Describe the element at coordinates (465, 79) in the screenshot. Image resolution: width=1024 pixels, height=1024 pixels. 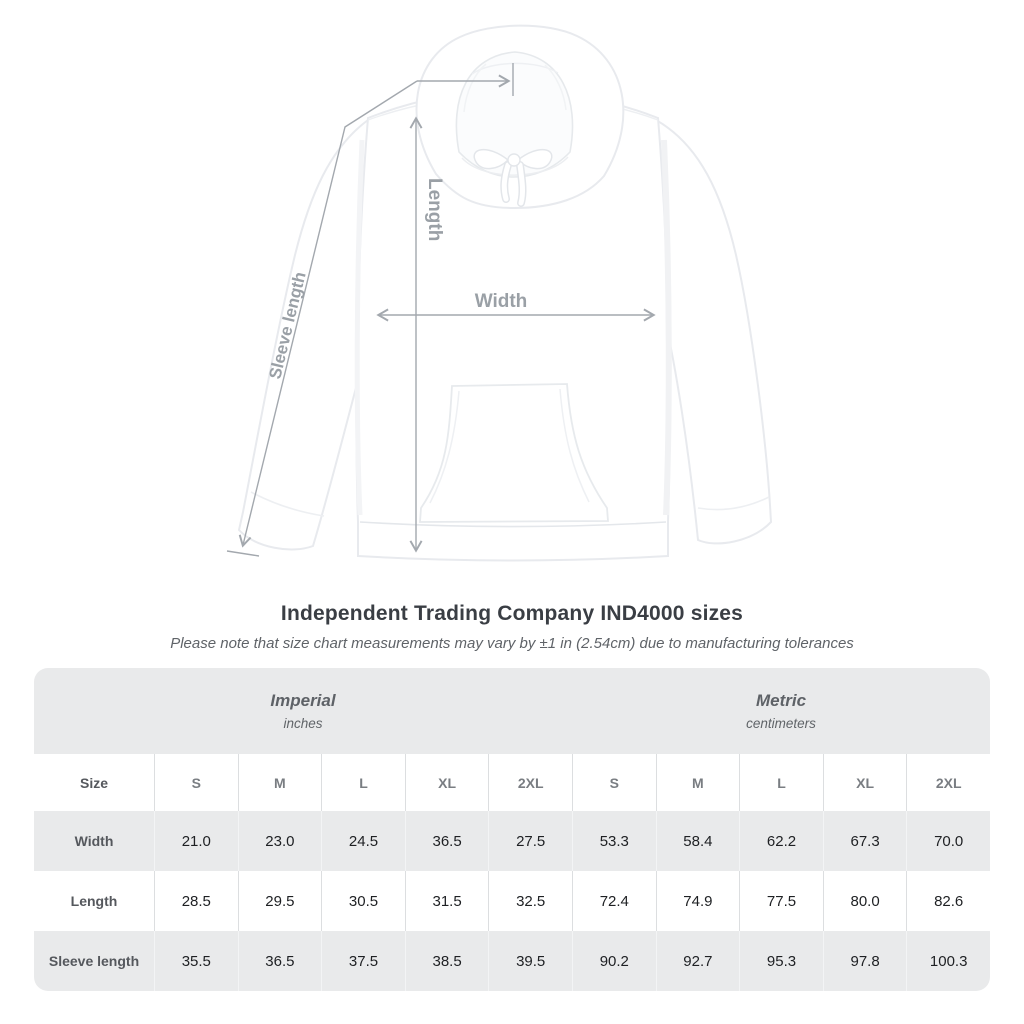
I see `hood-width-arrow` at that location.